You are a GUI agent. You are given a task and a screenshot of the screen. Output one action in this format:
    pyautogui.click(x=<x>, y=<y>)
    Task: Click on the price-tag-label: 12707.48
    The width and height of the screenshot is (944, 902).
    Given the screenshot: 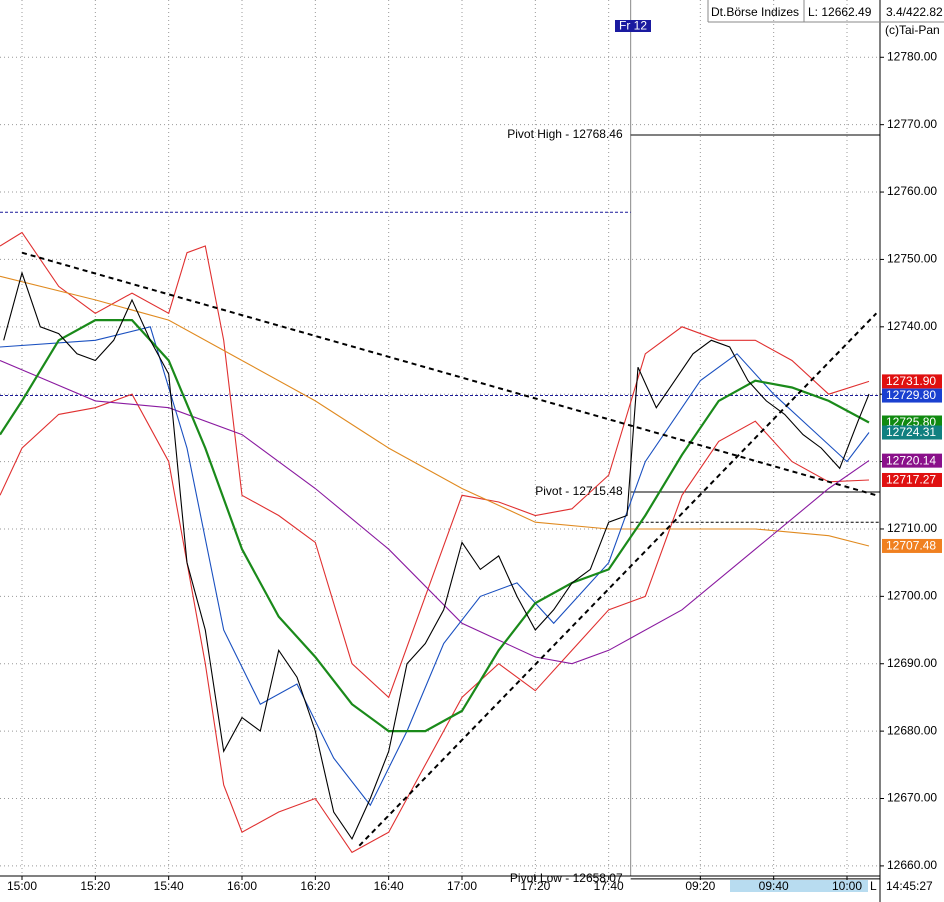 What is the action you would take?
    pyautogui.click(x=911, y=546)
    